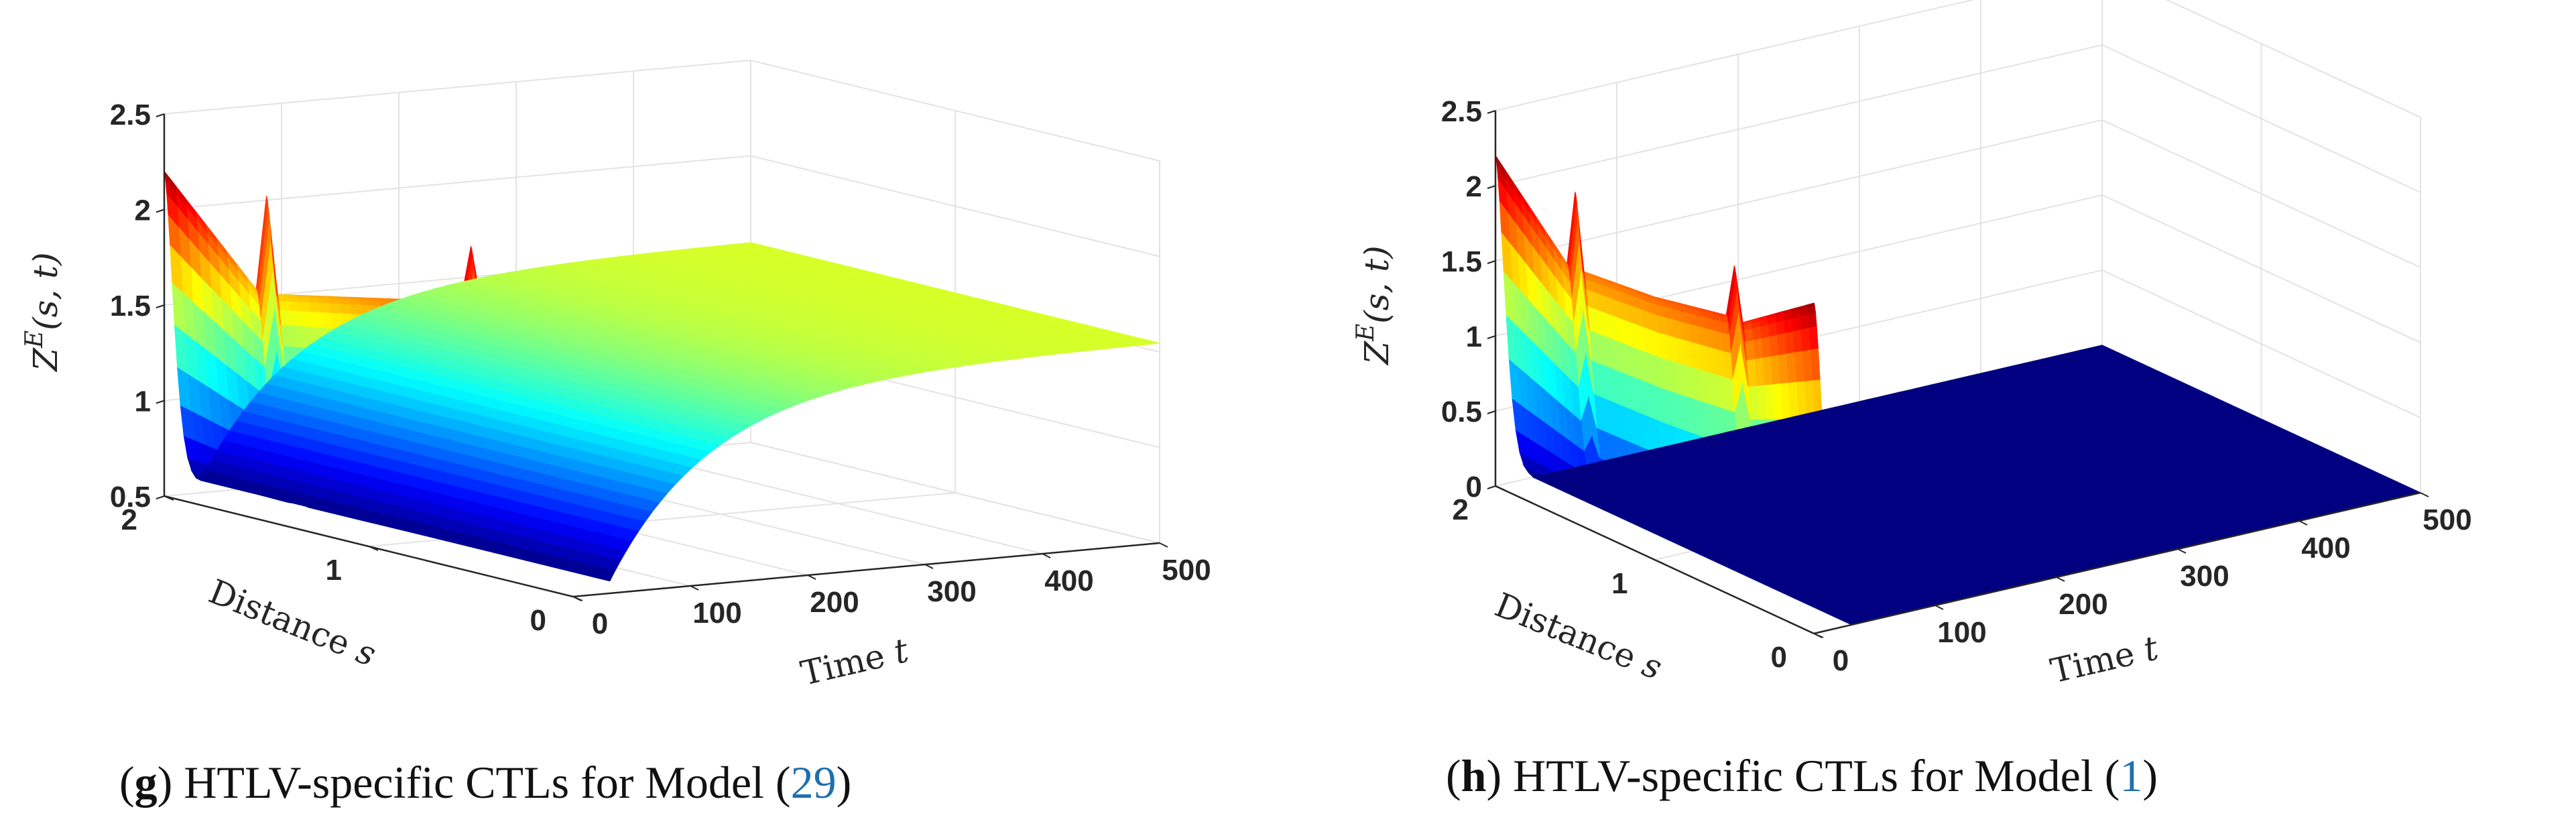 The image size is (2576, 838). I want to click on caption-g: (g) HTLV-specific CTLs for Model (29), so click(485, 782).